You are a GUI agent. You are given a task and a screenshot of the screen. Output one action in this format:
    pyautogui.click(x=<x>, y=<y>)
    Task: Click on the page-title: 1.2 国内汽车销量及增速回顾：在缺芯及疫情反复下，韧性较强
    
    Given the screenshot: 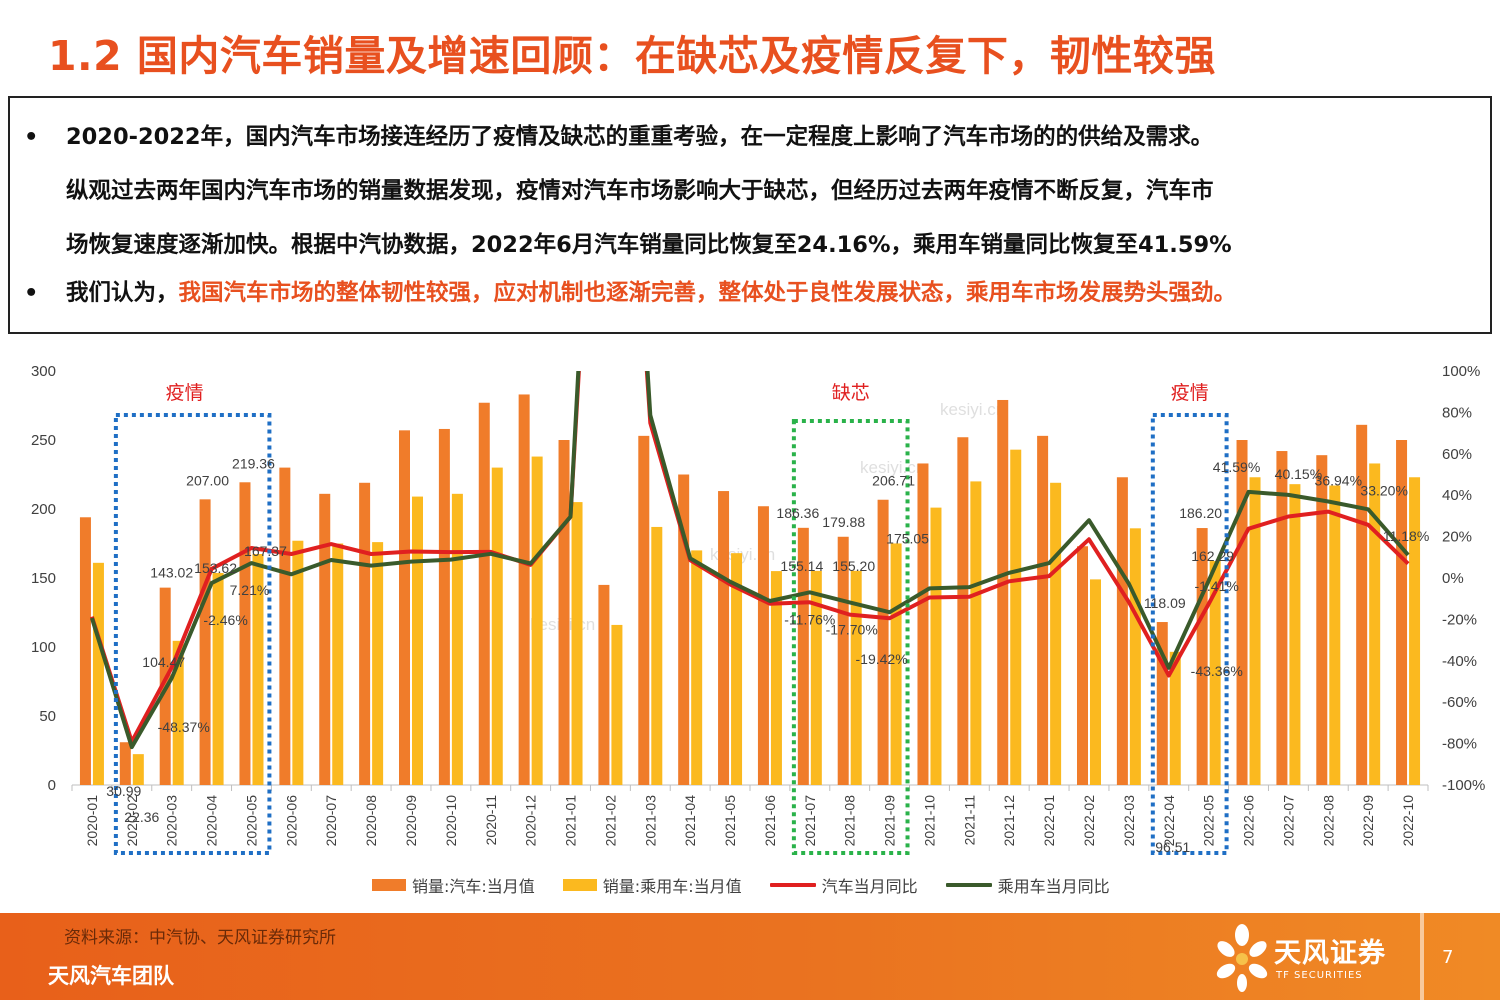 What is the action you would take?
    pyautogui.click(x=632, y=56)
    